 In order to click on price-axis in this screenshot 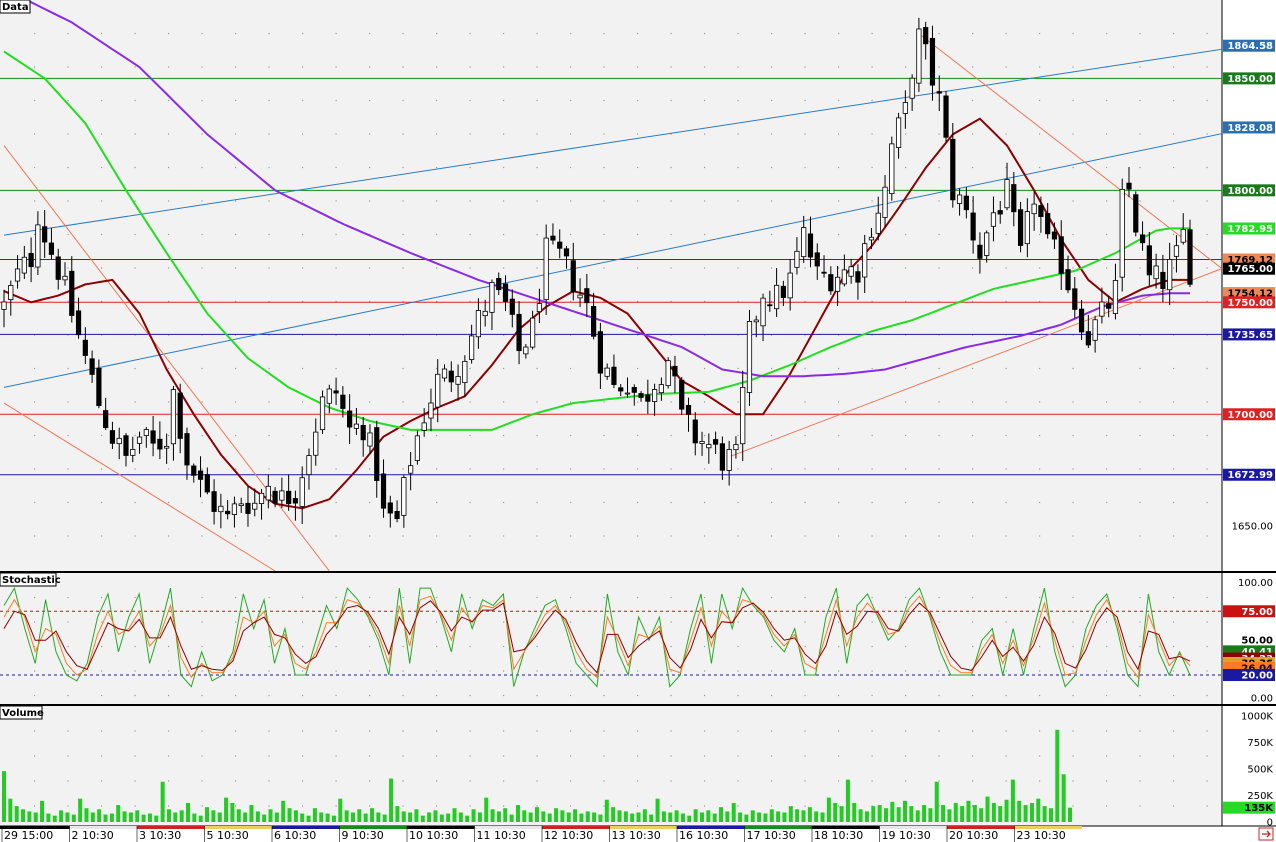, I will do `click(1249, 285)`.